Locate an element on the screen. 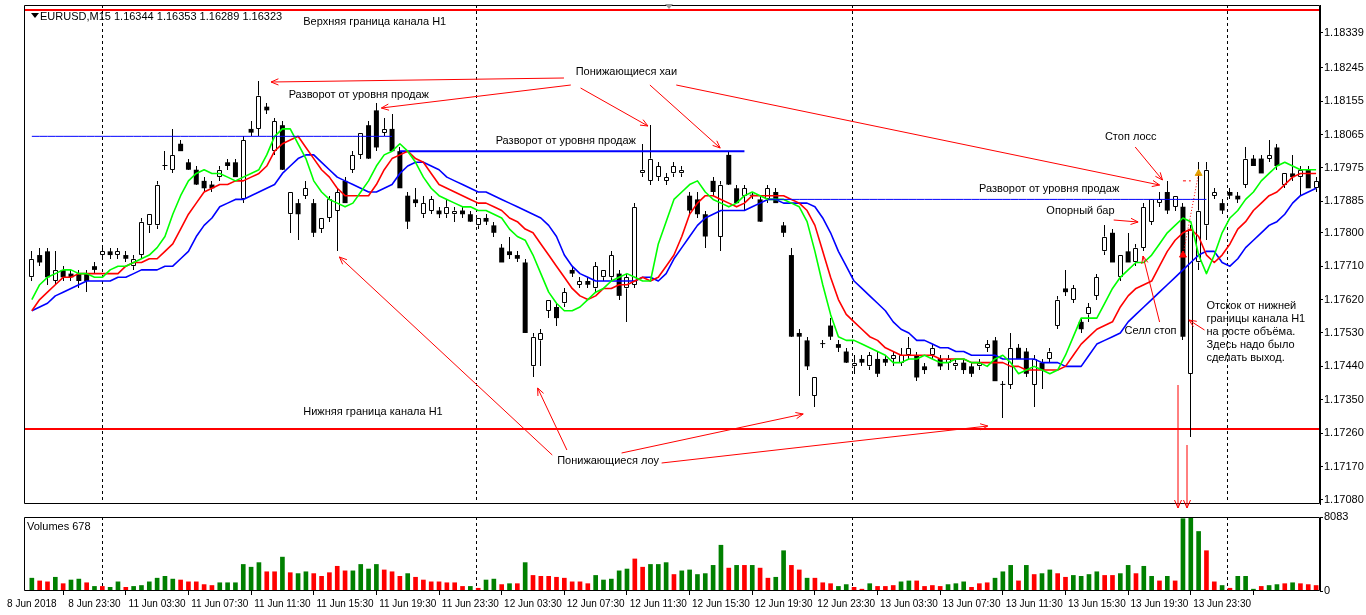 This screenshot has height=615, width=1366. ref-line-label: Верхняя граница канала H1 is located at coordinates (375, 21).